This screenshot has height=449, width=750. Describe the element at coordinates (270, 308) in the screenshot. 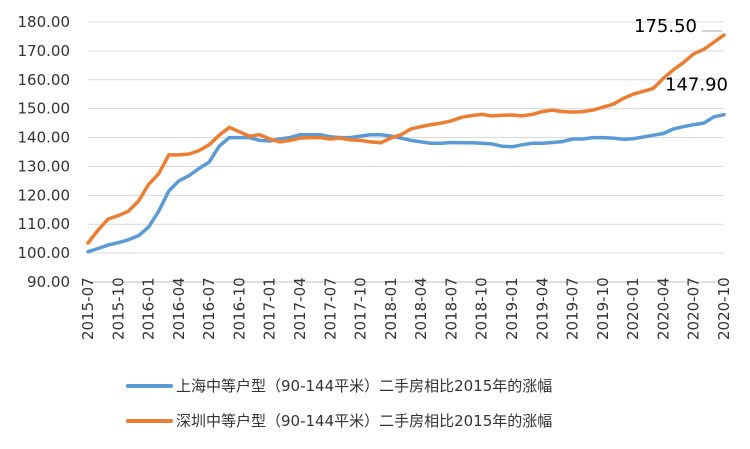

I see `x-tick-label: 2017-01` at that location.